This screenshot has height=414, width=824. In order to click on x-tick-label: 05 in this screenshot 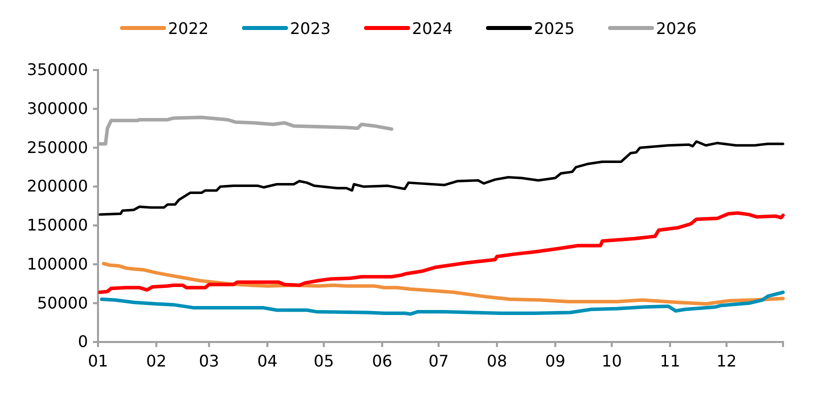, I will do `click(324, 360)`.